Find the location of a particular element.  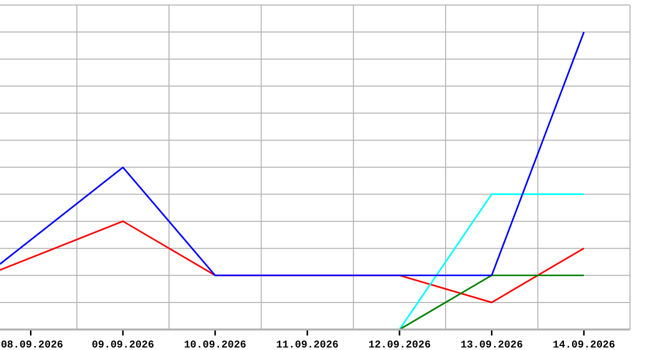

x-tick-label: 09.09.2026 is located at coordinates (123, 345).